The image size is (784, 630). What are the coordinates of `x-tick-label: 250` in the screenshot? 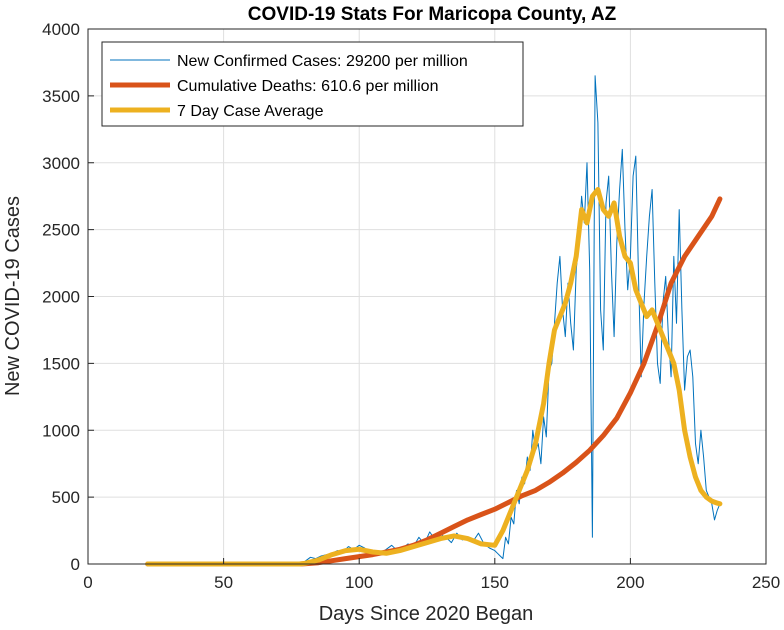 It's located at (766, 582).